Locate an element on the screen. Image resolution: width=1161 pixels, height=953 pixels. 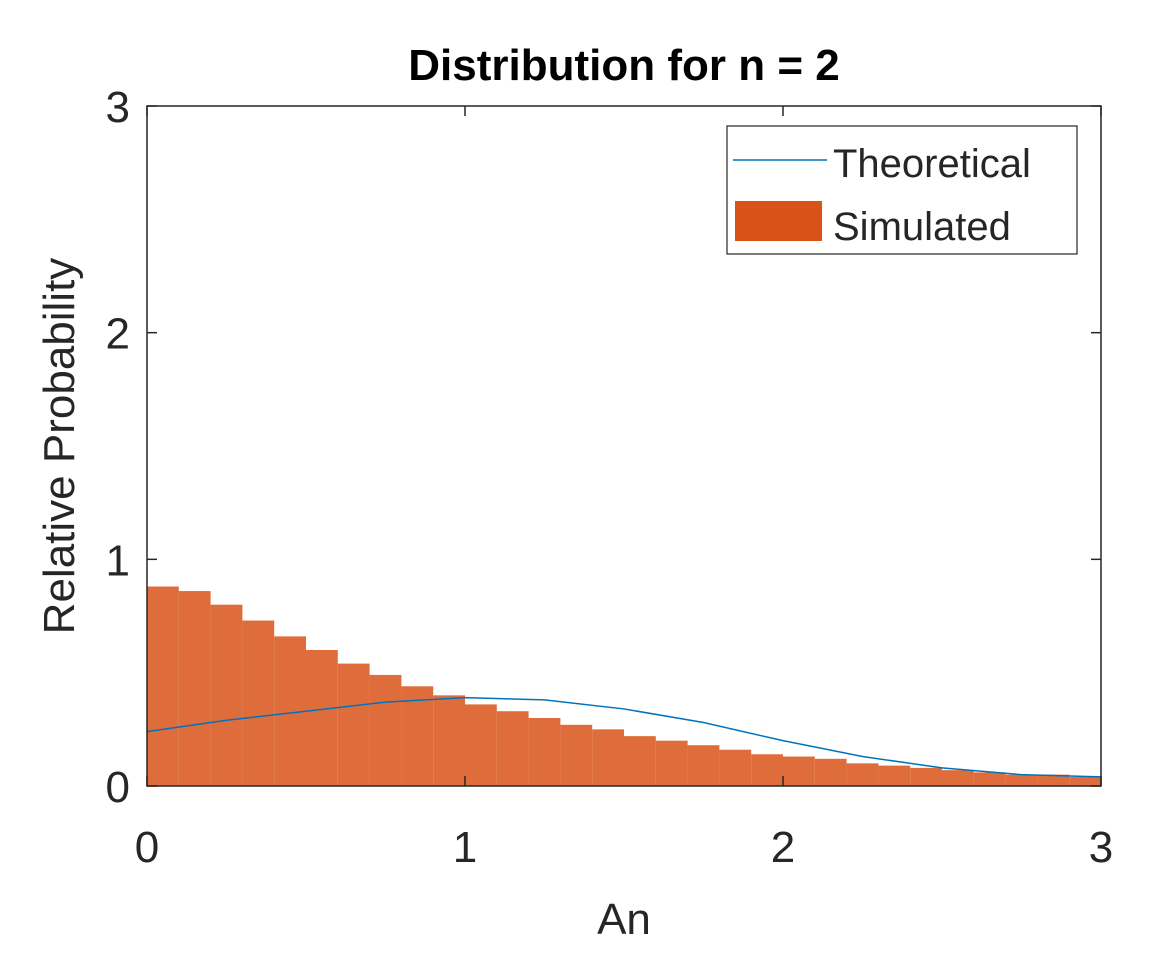
theoretical-line is located at coordinates (624, 737).